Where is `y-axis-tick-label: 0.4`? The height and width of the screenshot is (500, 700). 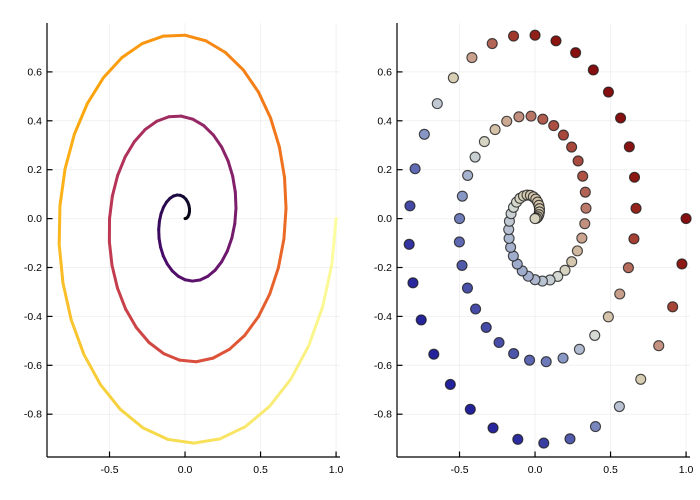
y-axis-tick-label: 0.4 is located at coordinates (384, 121).